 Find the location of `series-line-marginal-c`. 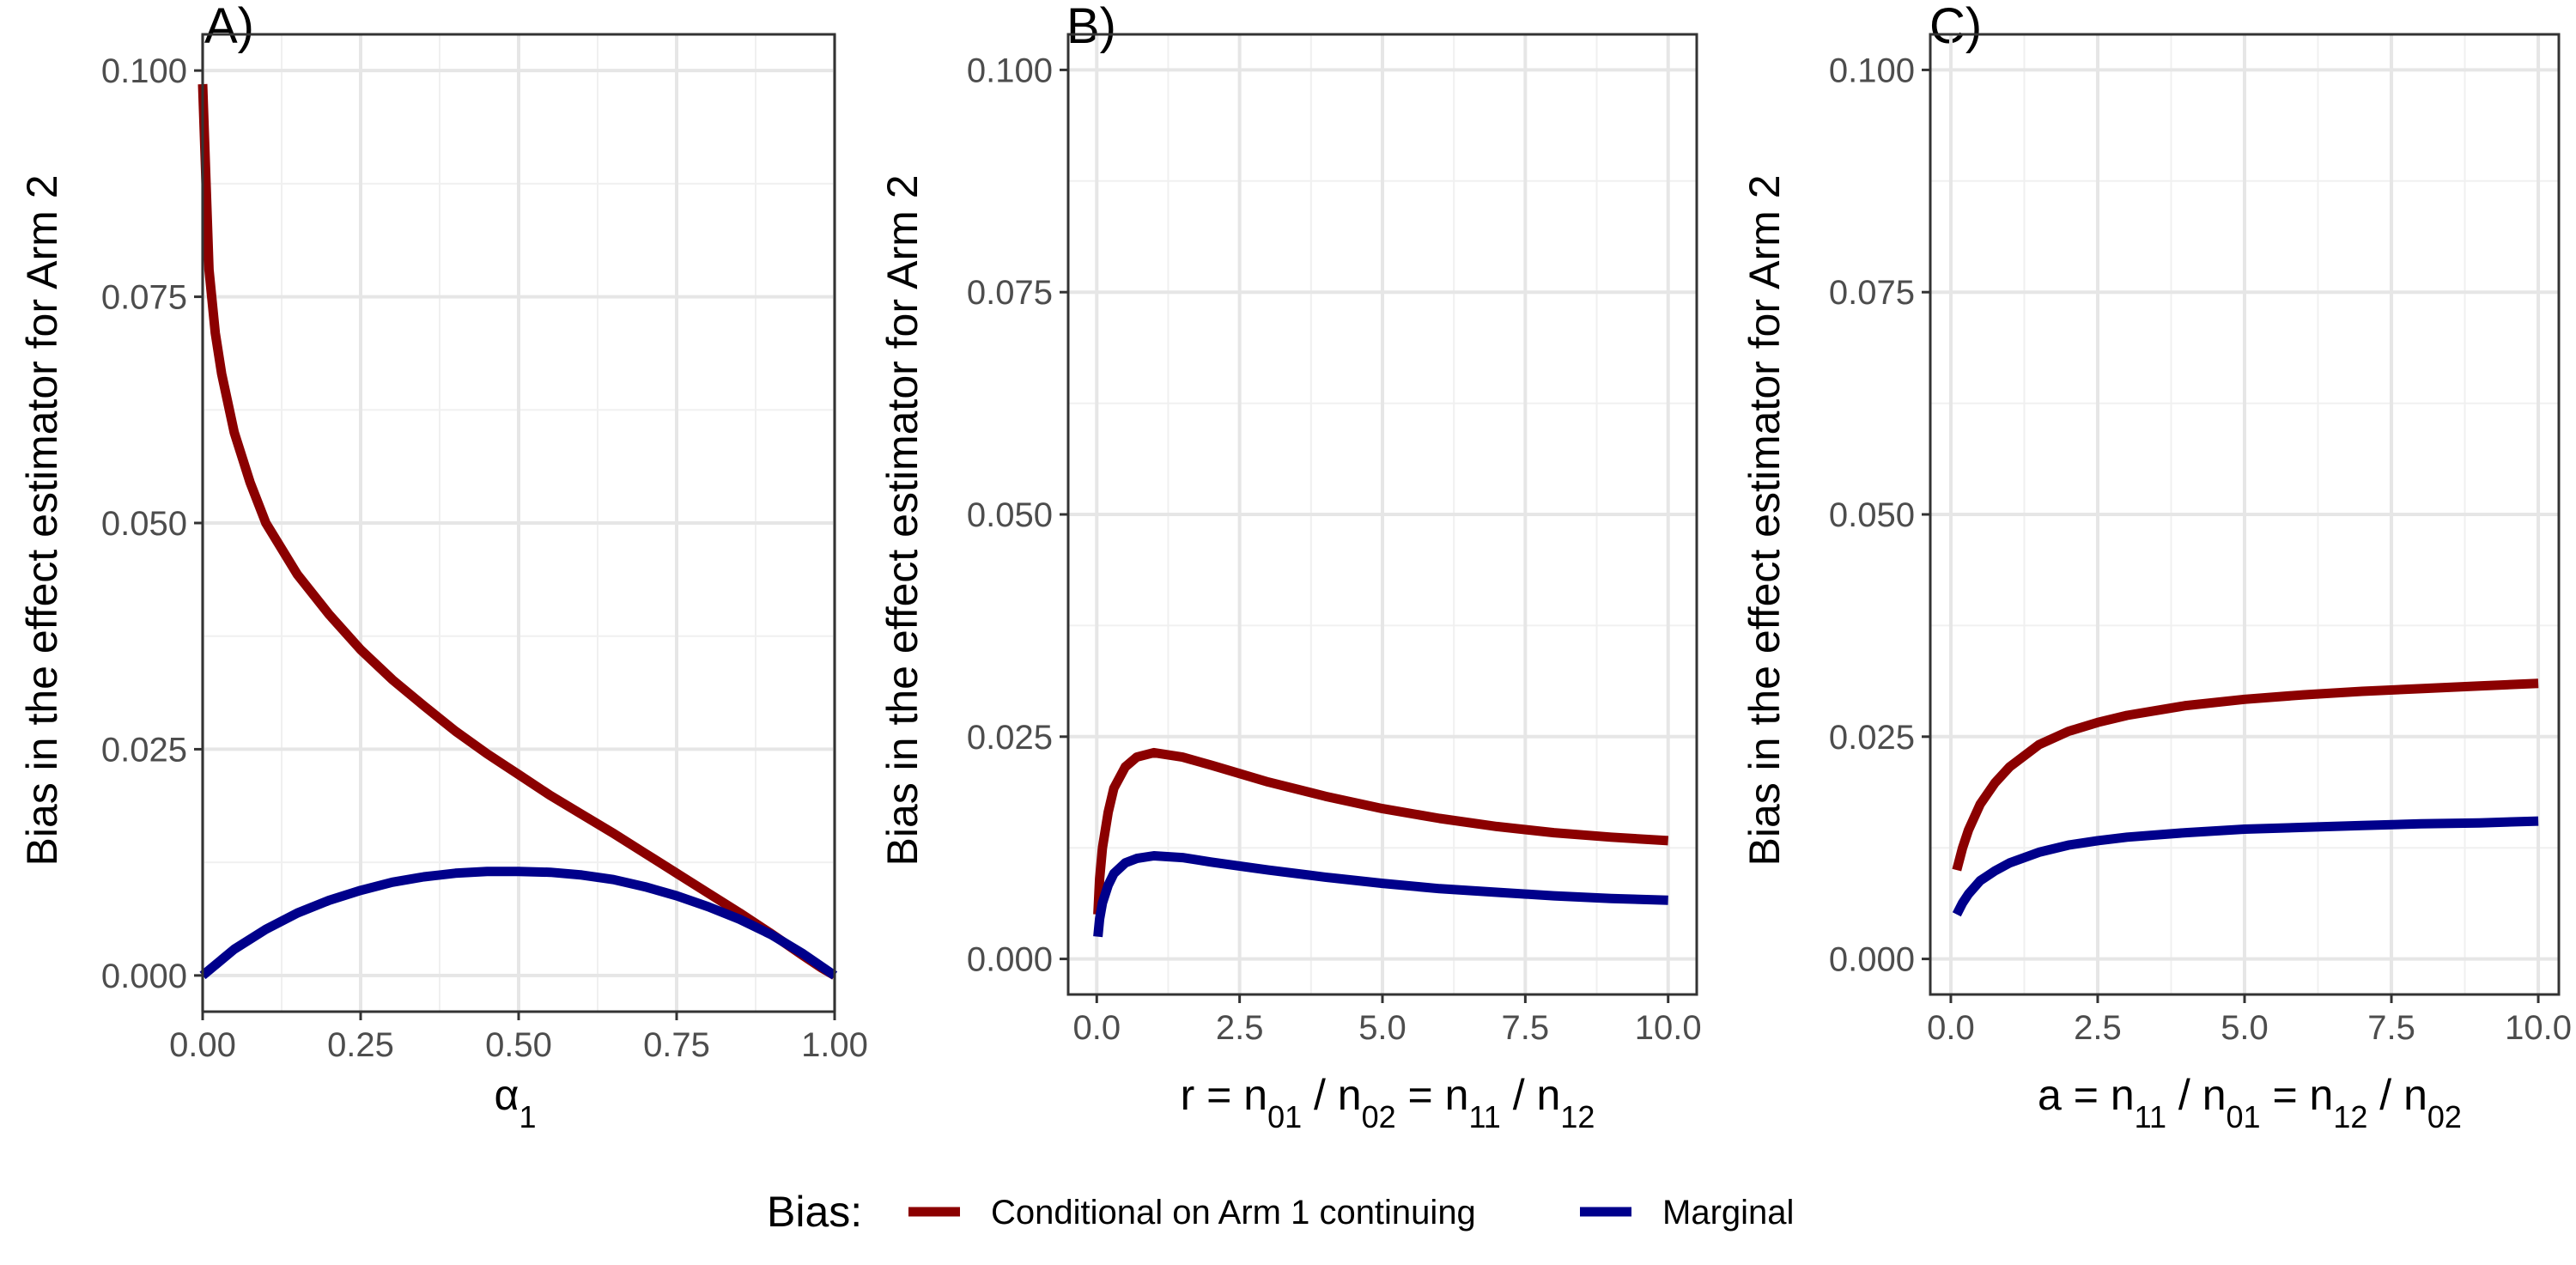

series-line-marginal-c is located at coordinates (2245, 866).